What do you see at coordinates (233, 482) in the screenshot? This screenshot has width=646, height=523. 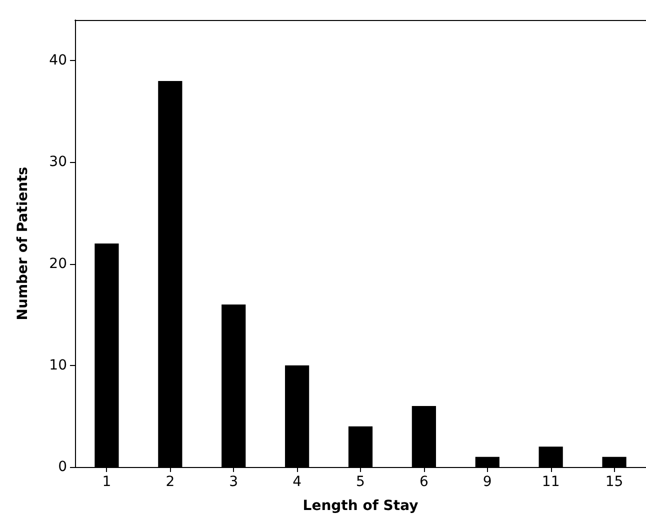 I see `x-tick-label: 3` at bounding box center [233, 482].